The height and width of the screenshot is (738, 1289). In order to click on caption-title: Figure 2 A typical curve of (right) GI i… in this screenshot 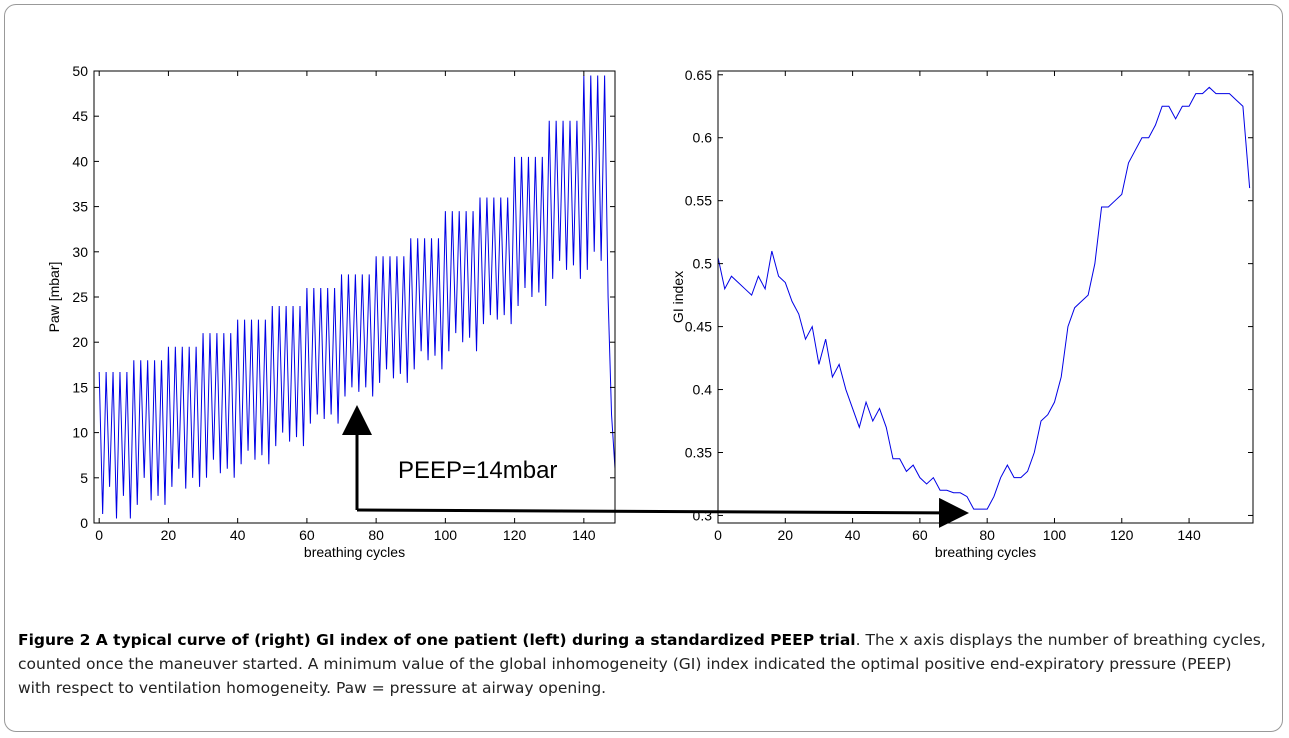, I will do `click(437, 640)`.